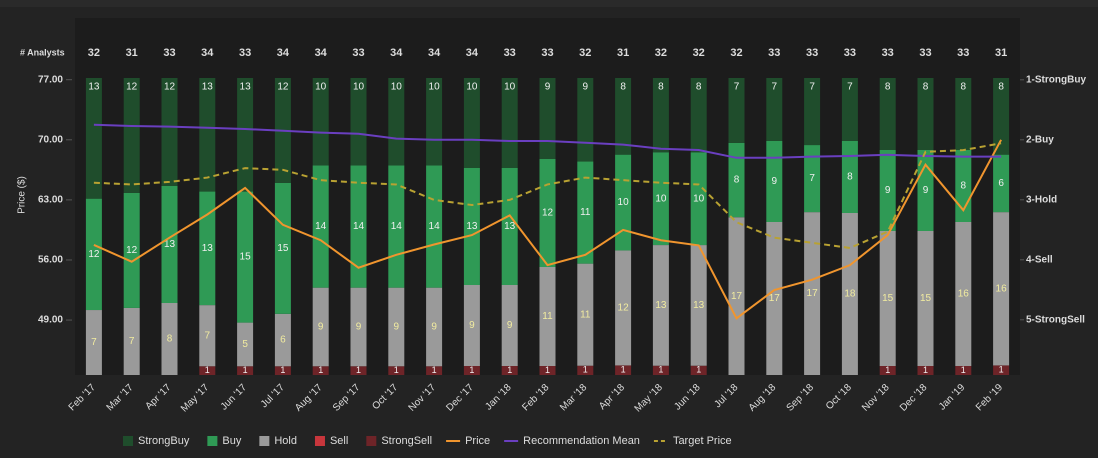  Describe the element at coordinates (224, 441) in the screenshot. I see `legend-item: Buy` at that location.